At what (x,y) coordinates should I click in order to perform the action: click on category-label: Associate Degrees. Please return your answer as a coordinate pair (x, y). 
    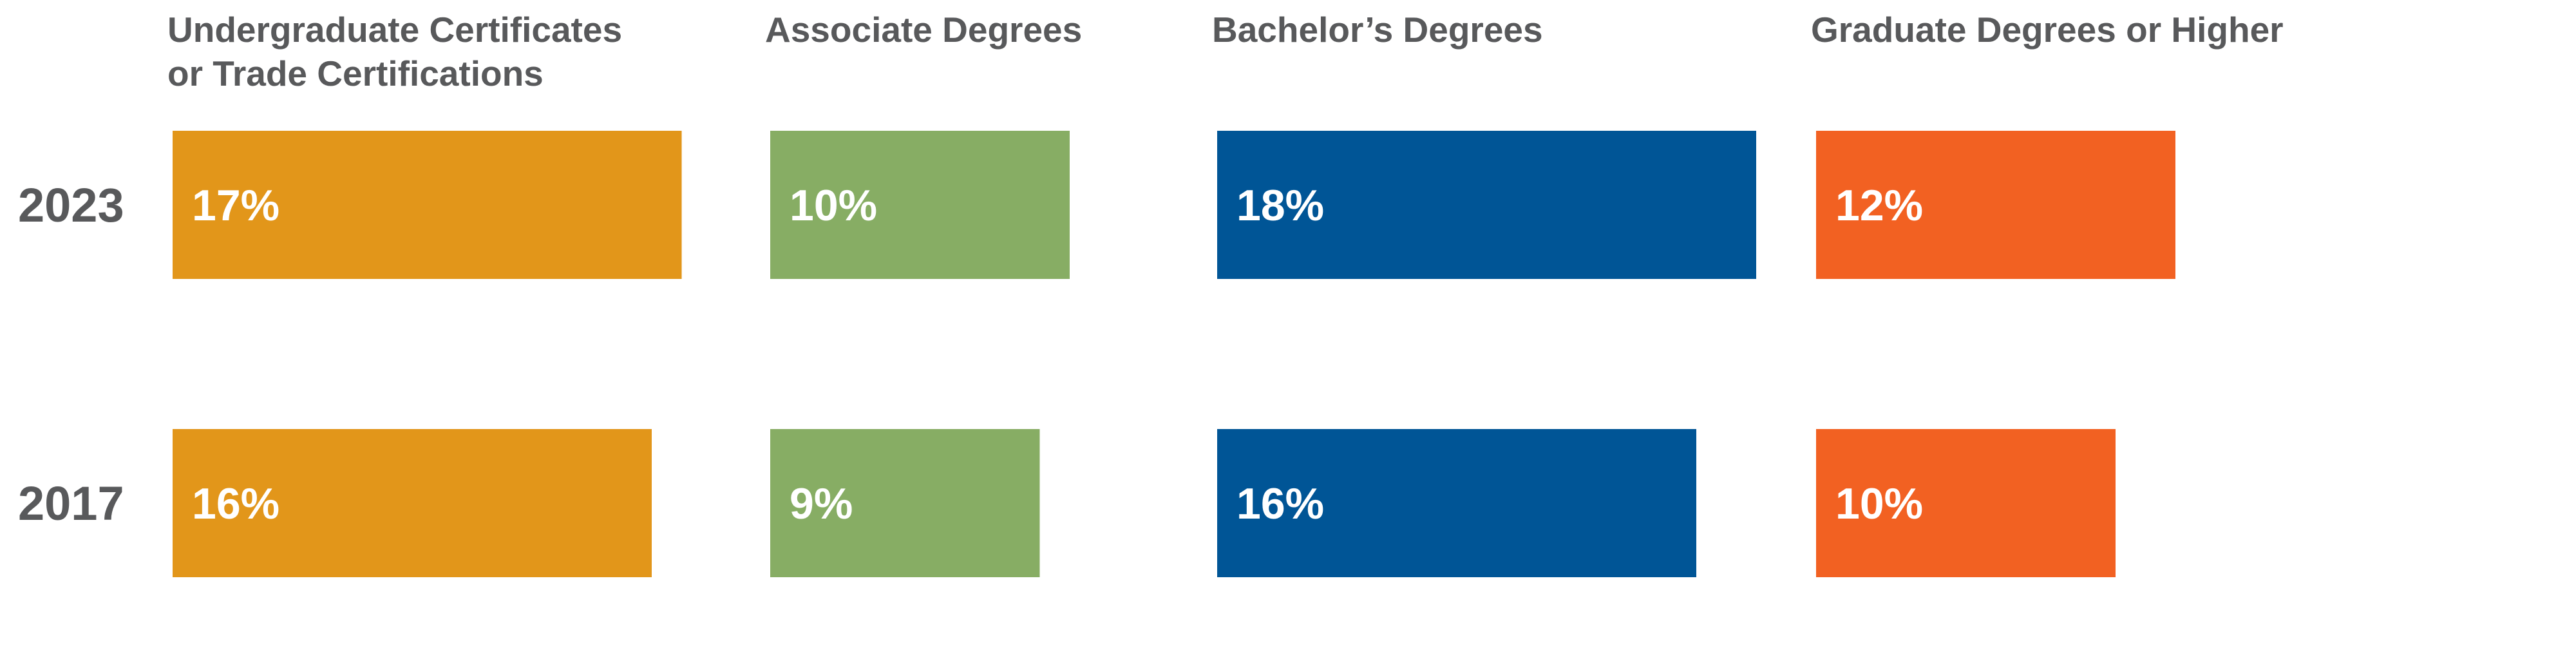
    Looking at the image, I should click on (923, 30).